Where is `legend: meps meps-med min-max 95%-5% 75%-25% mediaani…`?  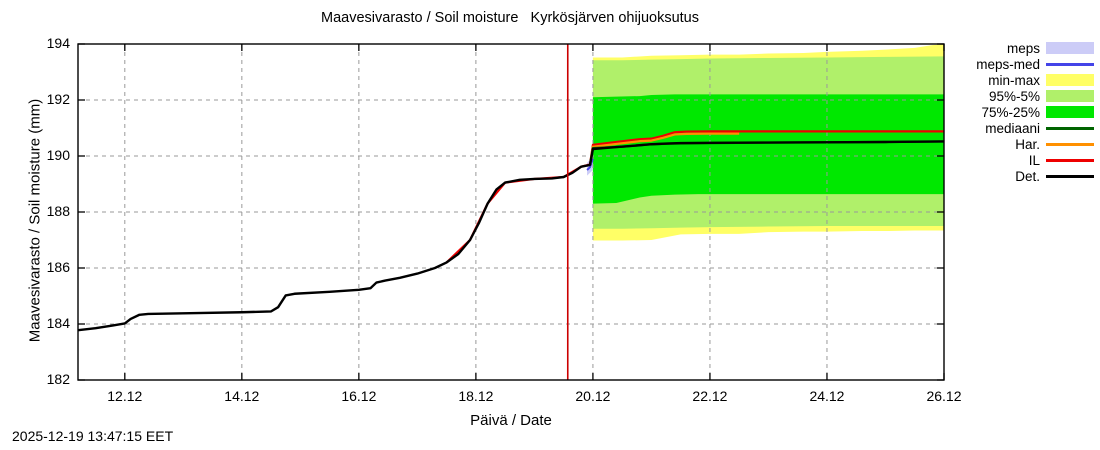
legend: meps meps-med min-max 95%-5% 75%-25% mediaani… is located at coordinates (1028, 112).